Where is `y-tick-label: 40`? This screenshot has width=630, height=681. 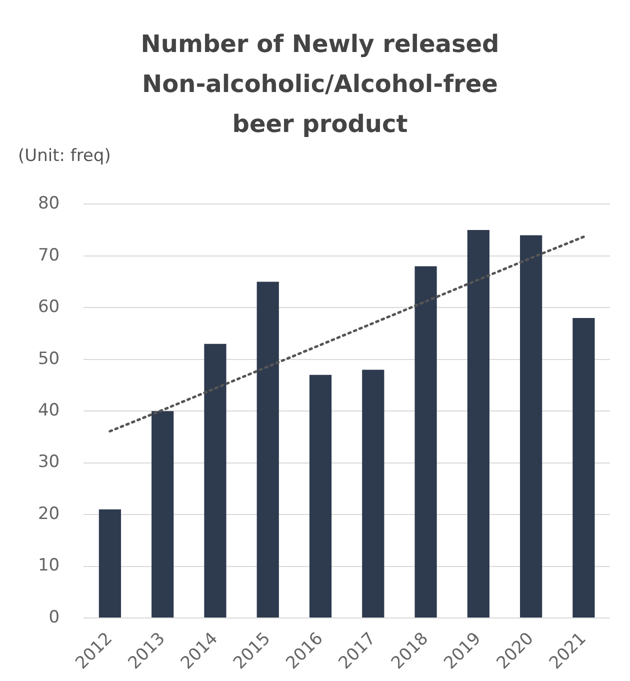 y-tick-label: 40 is located at coordinates (49, 410).